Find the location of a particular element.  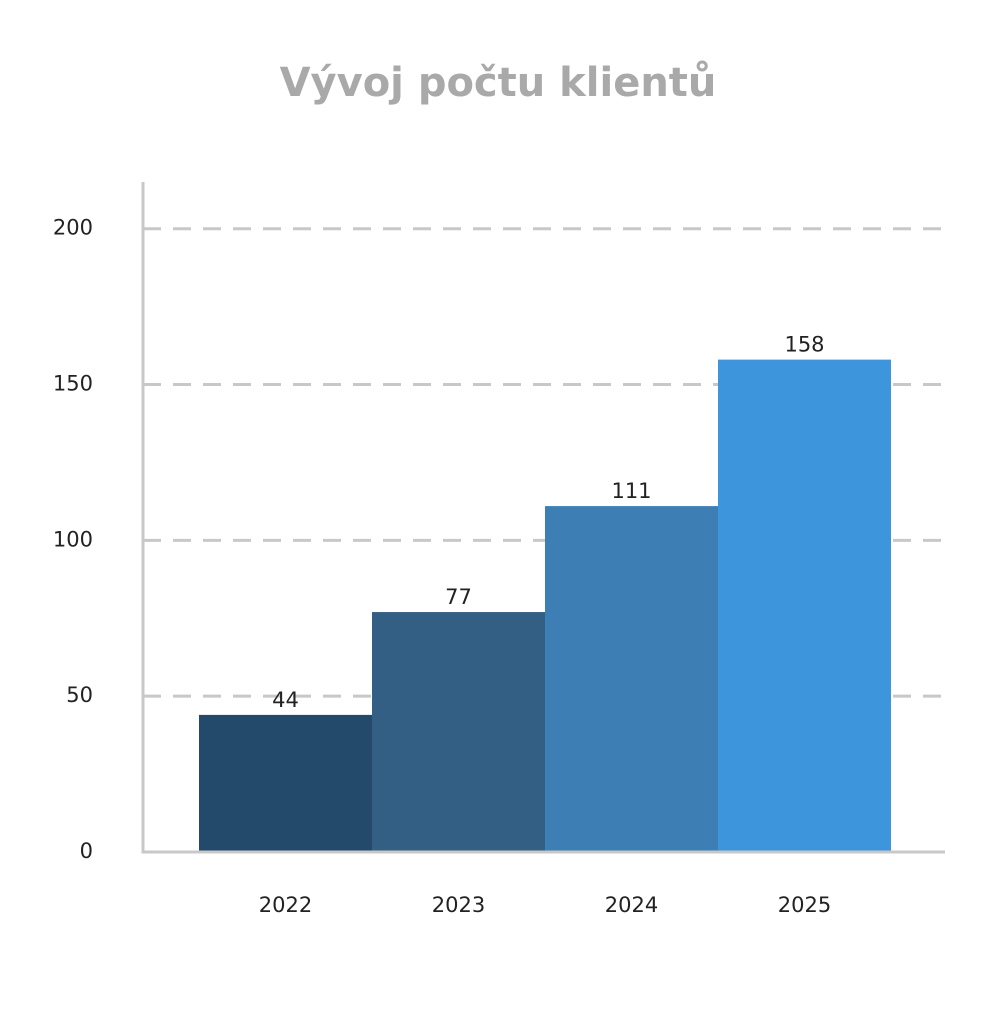

y-tick-label: 150 is located at coordinates (73, 384).